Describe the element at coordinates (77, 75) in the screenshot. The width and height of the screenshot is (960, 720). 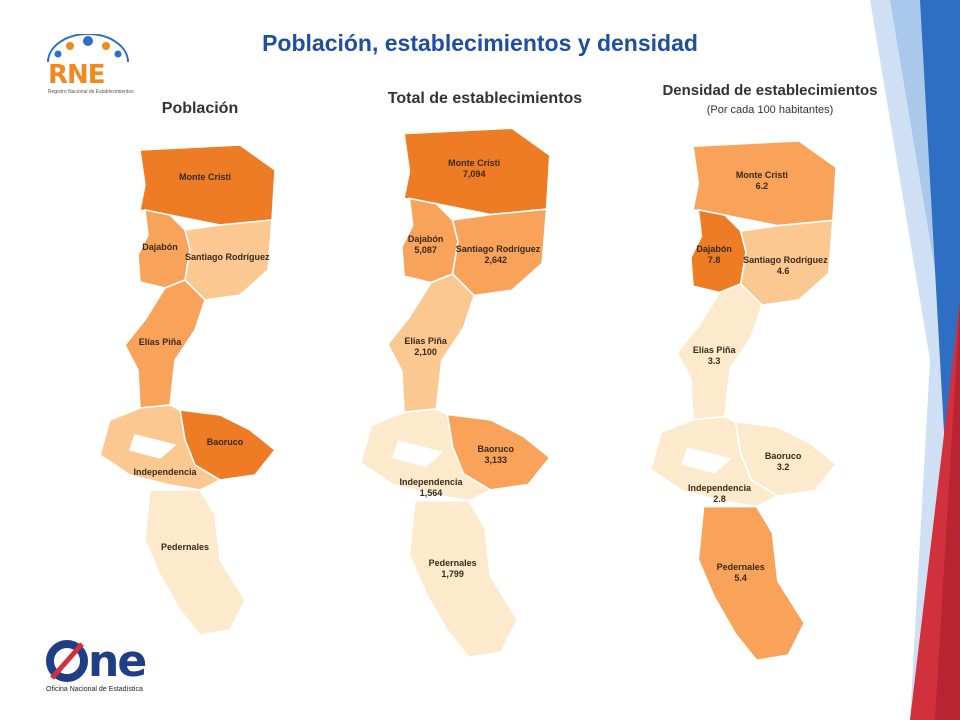
I see `rne-logo-text: RNE` at that location.